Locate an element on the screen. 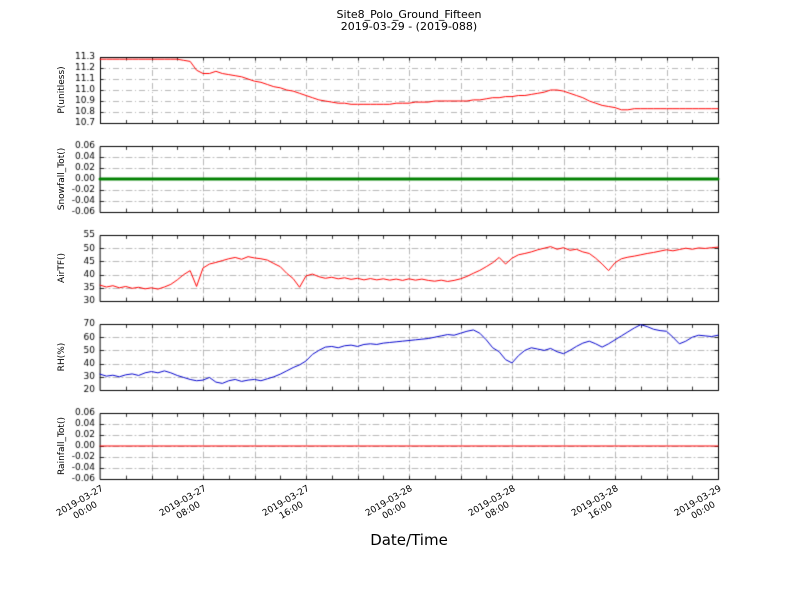 The height and width of the screenshot is (600, 800). chart-title: Site8_Polo_Ground_Fifteen is located at coordinates (409, 14).